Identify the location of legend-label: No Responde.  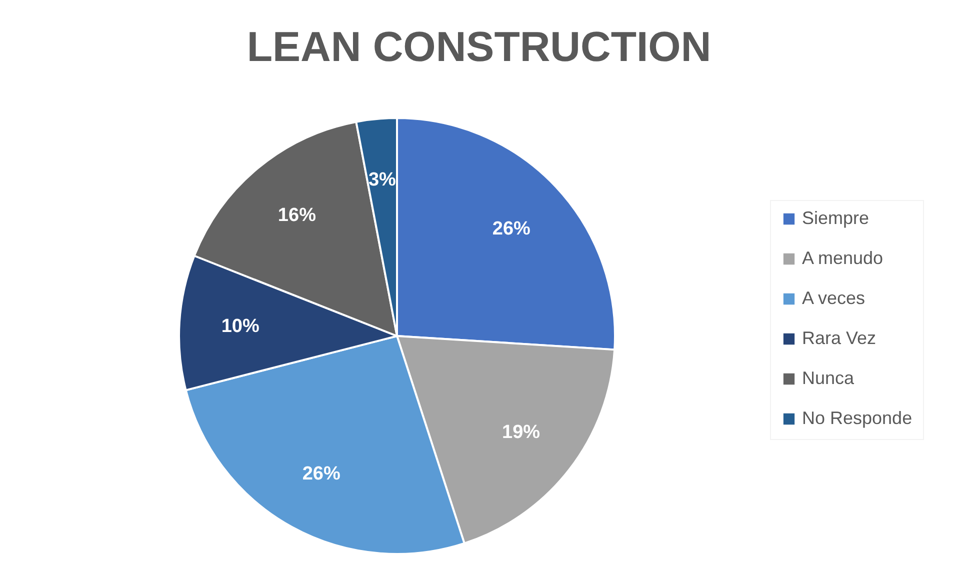
(857, 418).